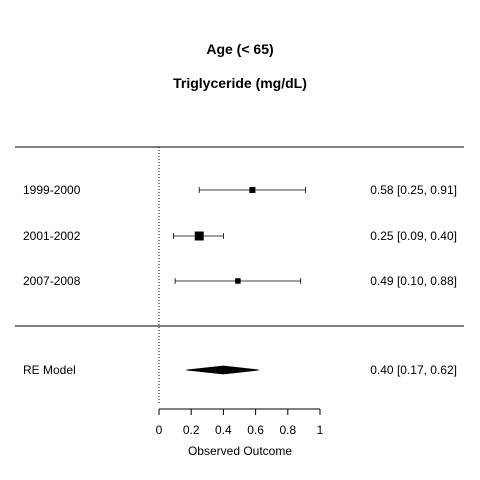  I want to click on summary-label: RE Model, so click(49, 370).